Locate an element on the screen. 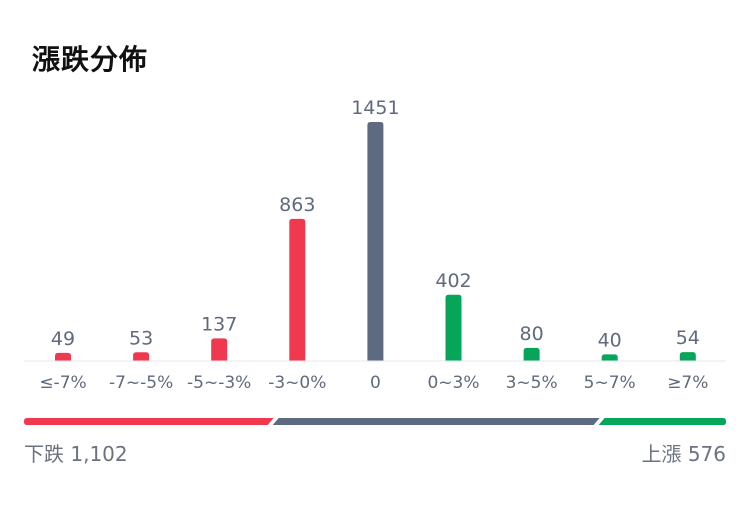  ratio-segment-up is located at coordinates (662, 421).